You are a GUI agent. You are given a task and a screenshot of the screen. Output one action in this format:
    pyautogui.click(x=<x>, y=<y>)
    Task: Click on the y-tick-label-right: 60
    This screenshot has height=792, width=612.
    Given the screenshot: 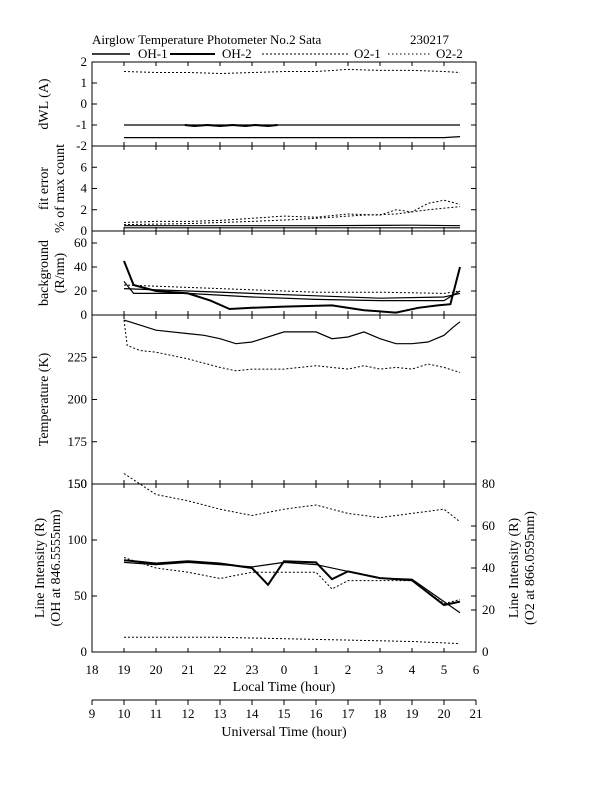 What is the action you would take?
    pyautogui.click(x=488, y=525)
    